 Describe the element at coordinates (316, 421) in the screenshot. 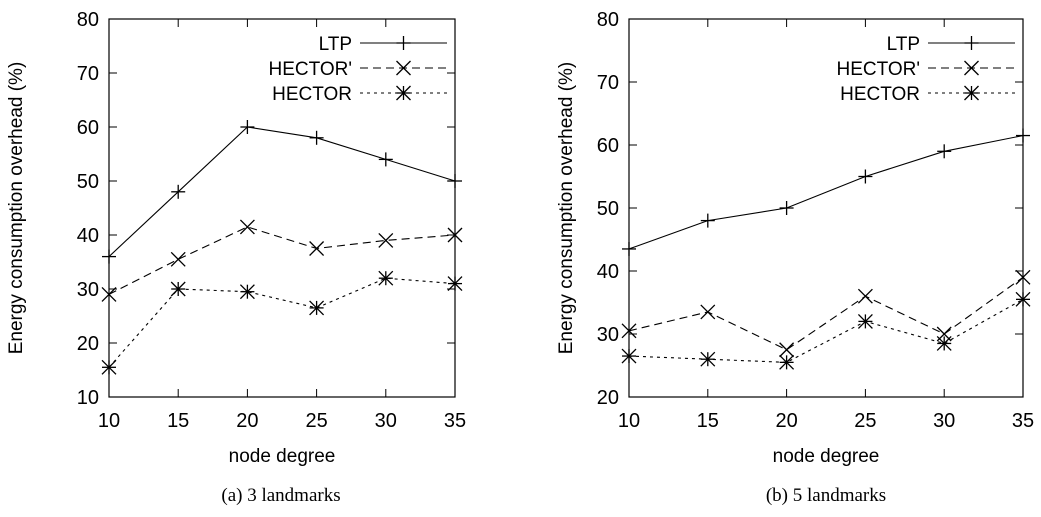

I see `chart-a-x-tick-label: 25` at that location.